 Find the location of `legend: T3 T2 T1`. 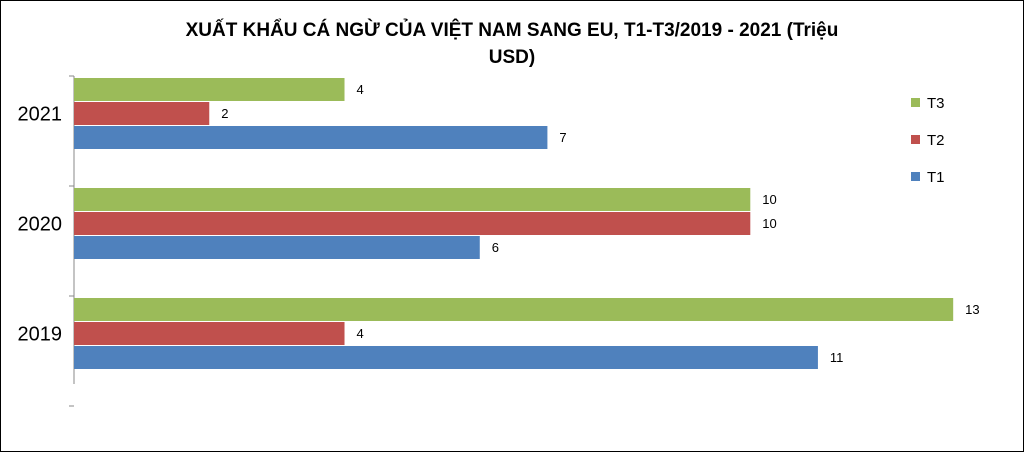

legend: T3 T2 T1 is located at coordinates (928, 140).